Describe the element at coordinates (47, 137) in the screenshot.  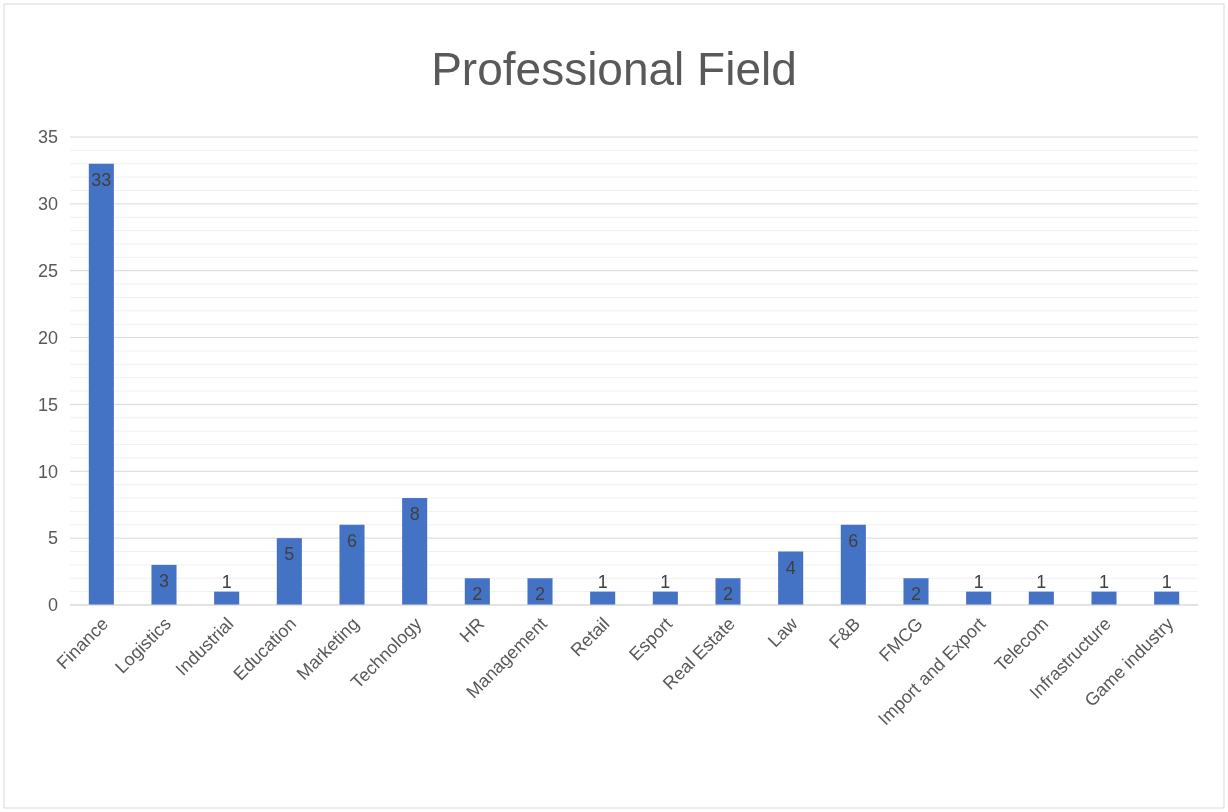
I see `y-tick-label: 35` at that location.